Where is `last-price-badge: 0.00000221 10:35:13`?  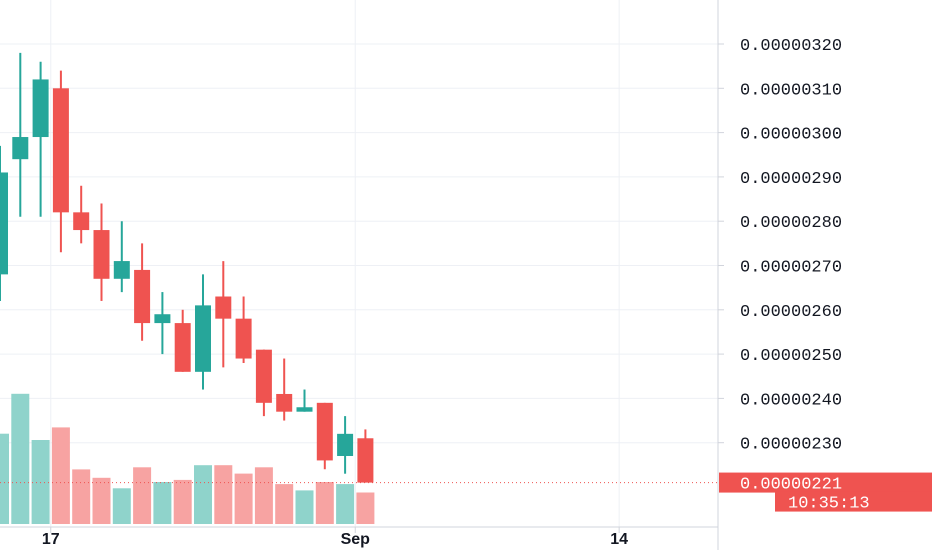
last-price-badge: 0.00000221 10:35:13 is located at coordinates (825, 493).